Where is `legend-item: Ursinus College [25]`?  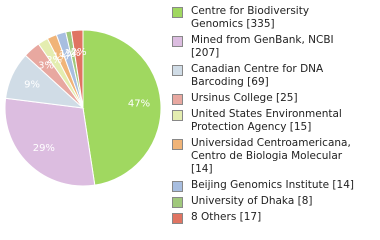 legend-item: Ursinus College [25] is located at coordinates (272, 98).